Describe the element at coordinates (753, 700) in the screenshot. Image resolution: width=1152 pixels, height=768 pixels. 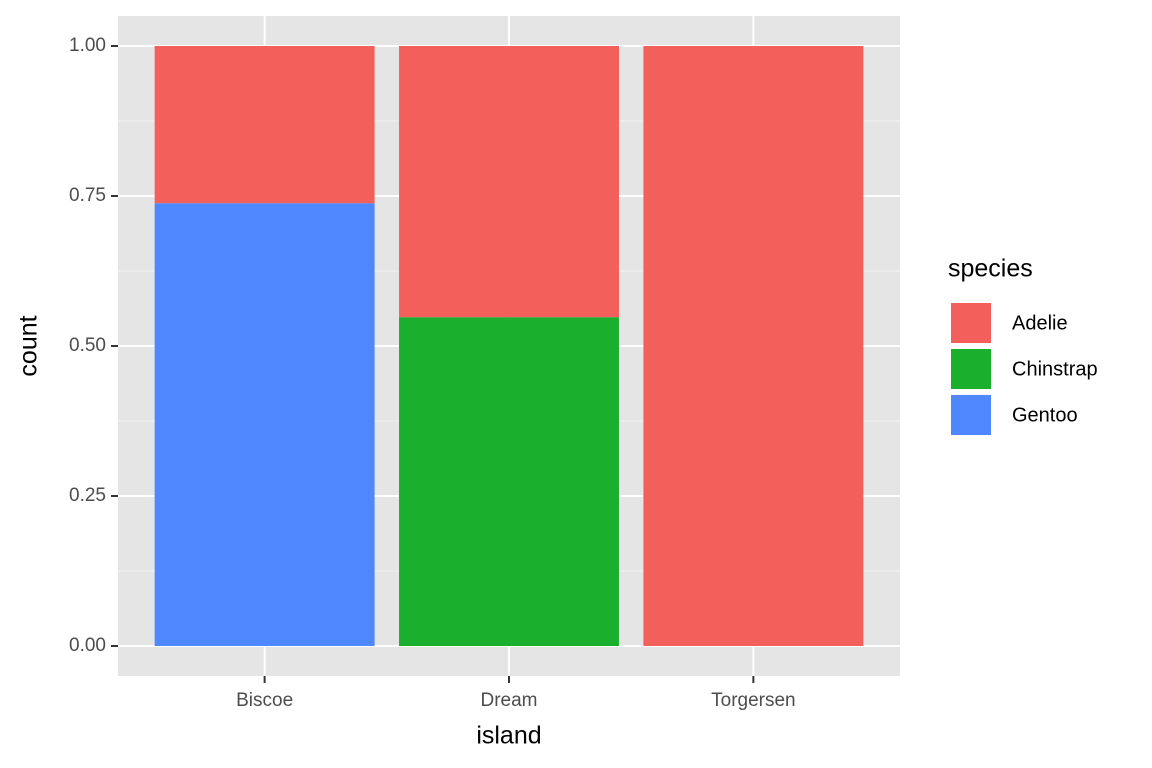
I see `x-tick-label: Torgersen` at that location.